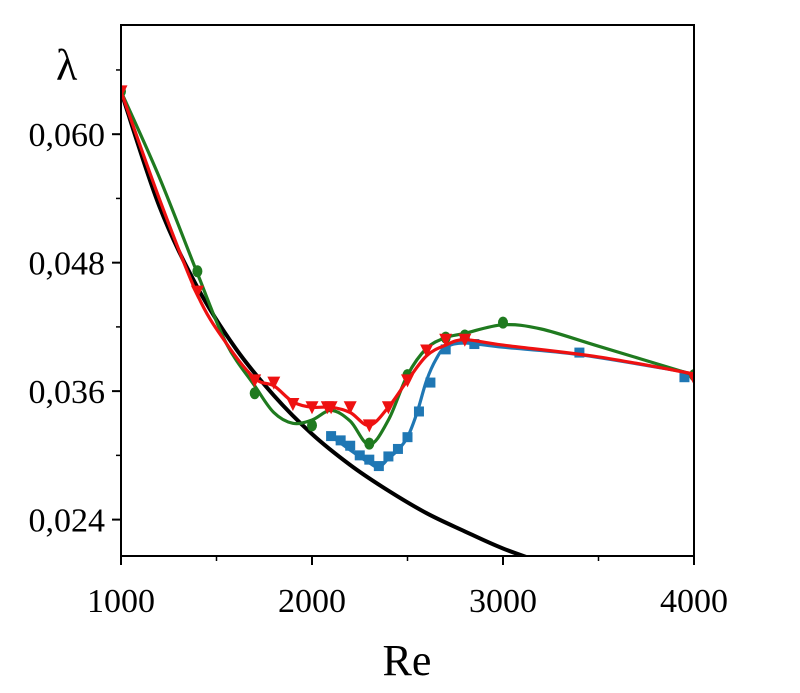  I want to click on y-tick-label: 0,024, so click(67, 521).